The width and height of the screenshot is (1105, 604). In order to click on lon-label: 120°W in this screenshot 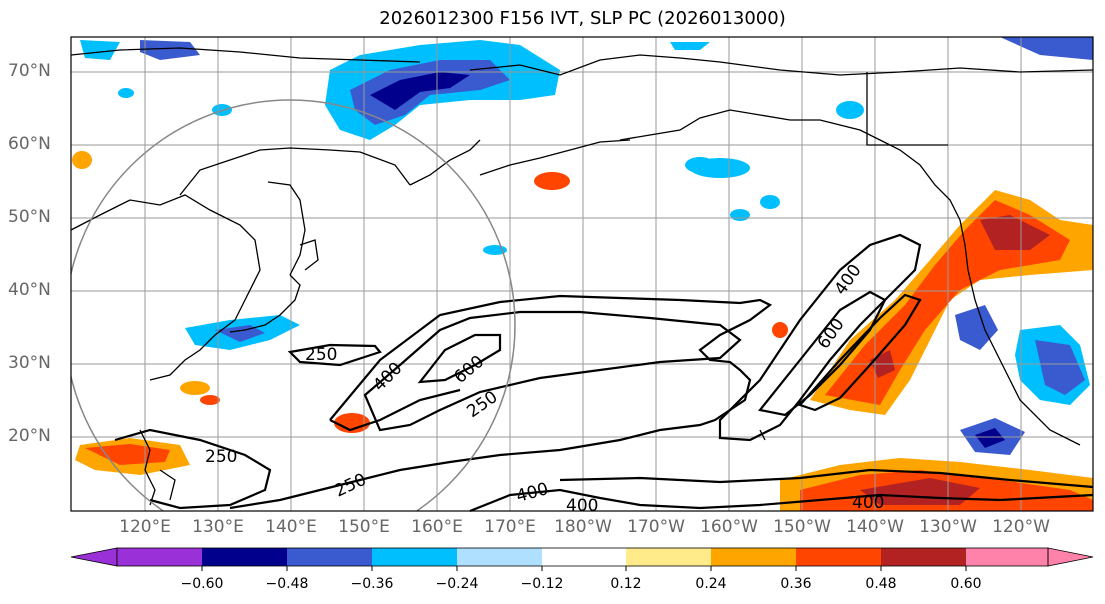, I will do `click(1021, 527)`.